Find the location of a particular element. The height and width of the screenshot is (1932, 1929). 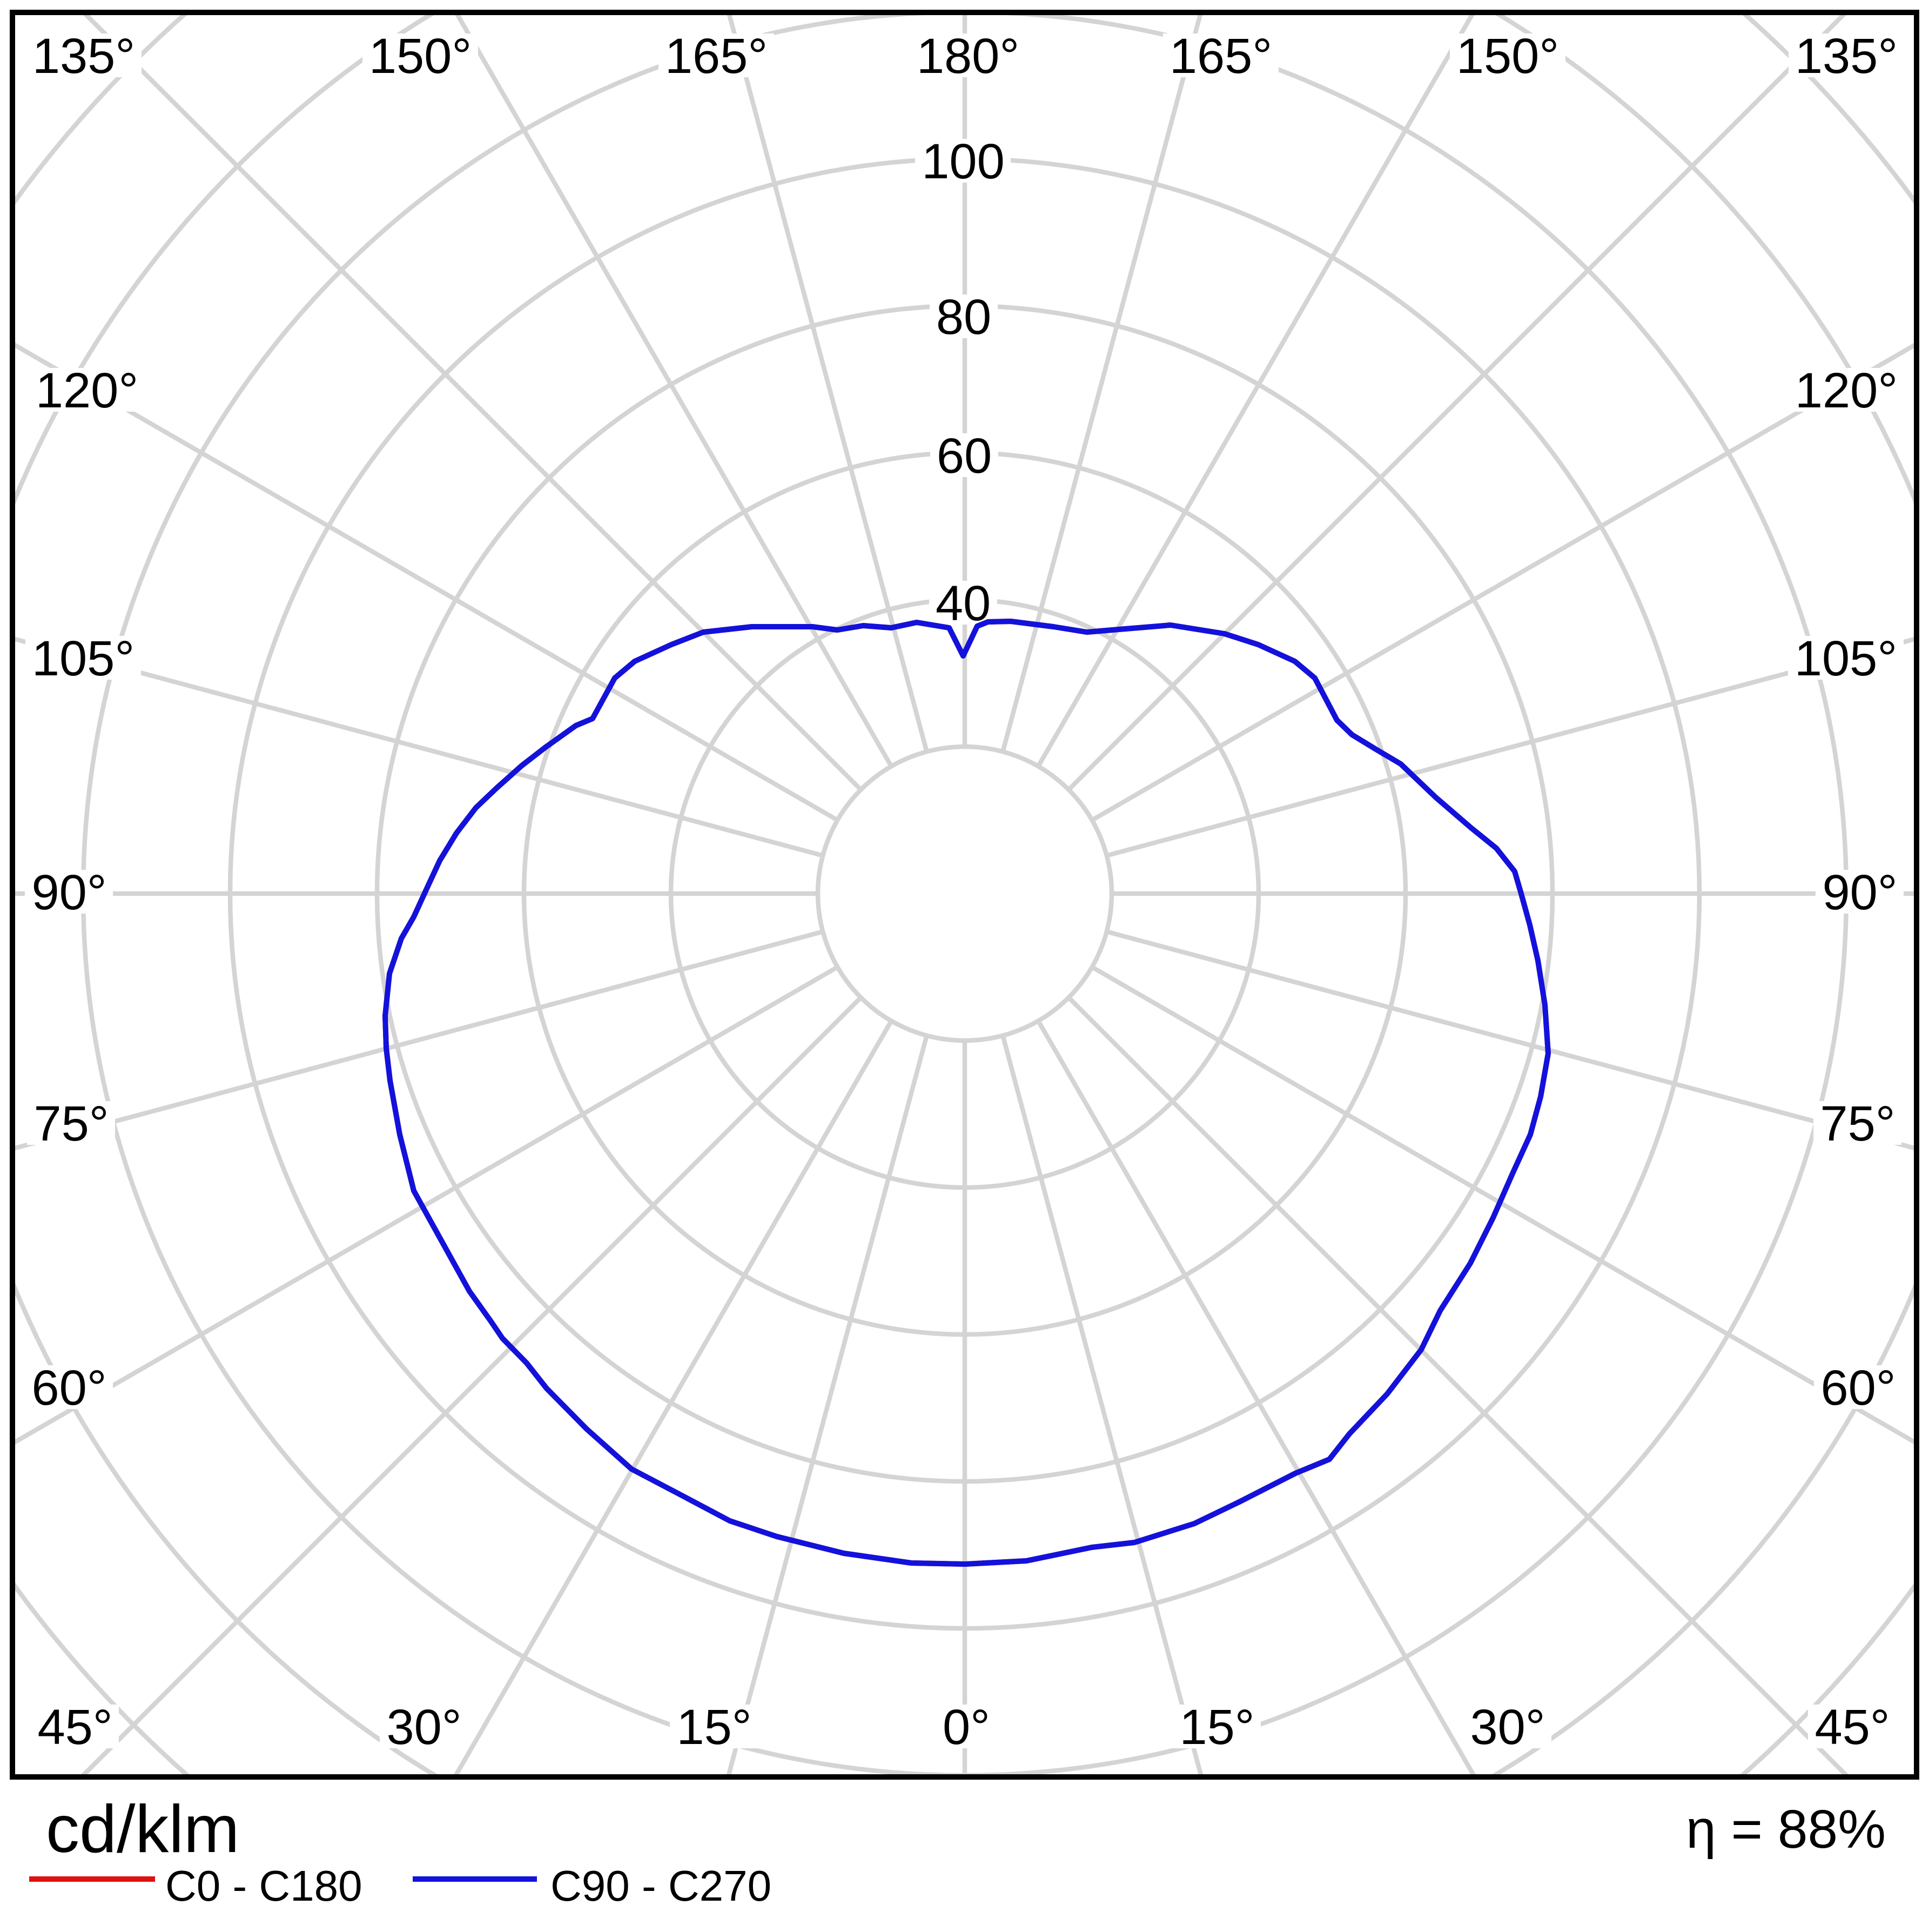

svg-text: C0 - C180 is located at coordinates (263, 1886).